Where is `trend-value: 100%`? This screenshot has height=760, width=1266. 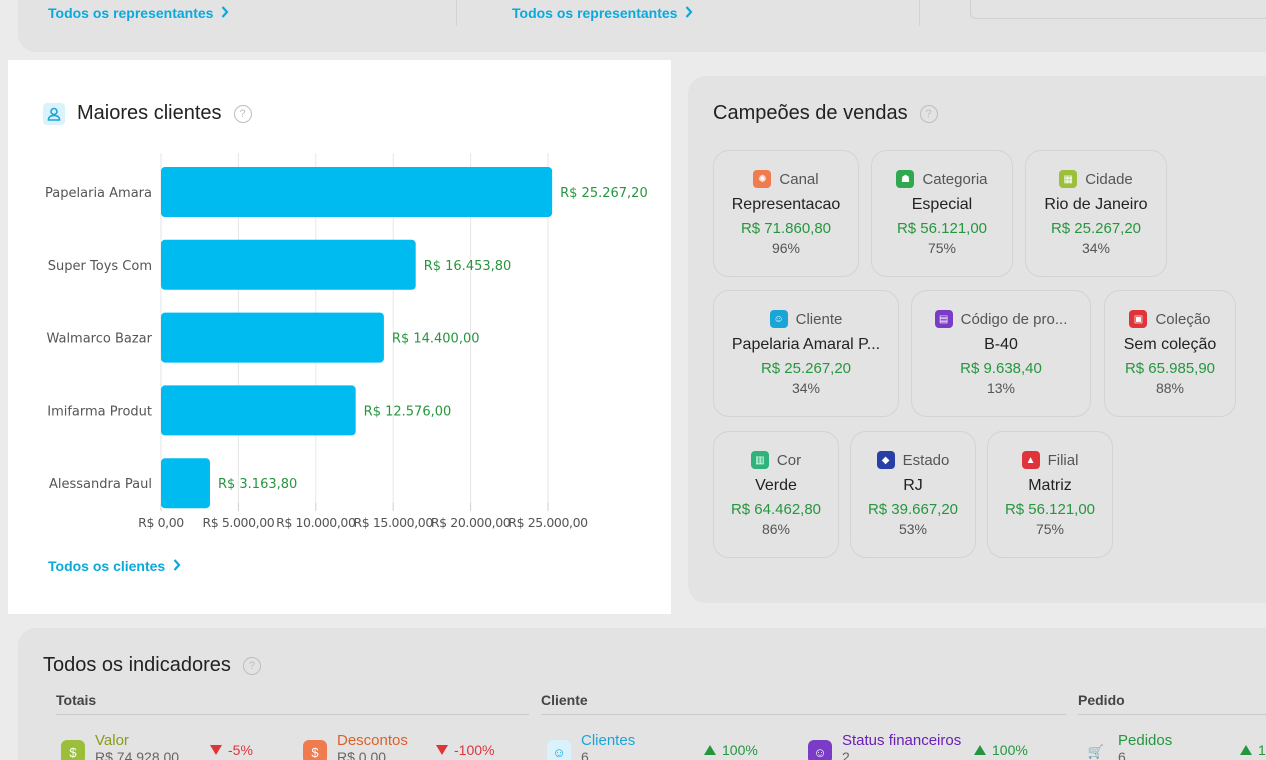 trend-value: 100% is located at coordinates (1010, 750).